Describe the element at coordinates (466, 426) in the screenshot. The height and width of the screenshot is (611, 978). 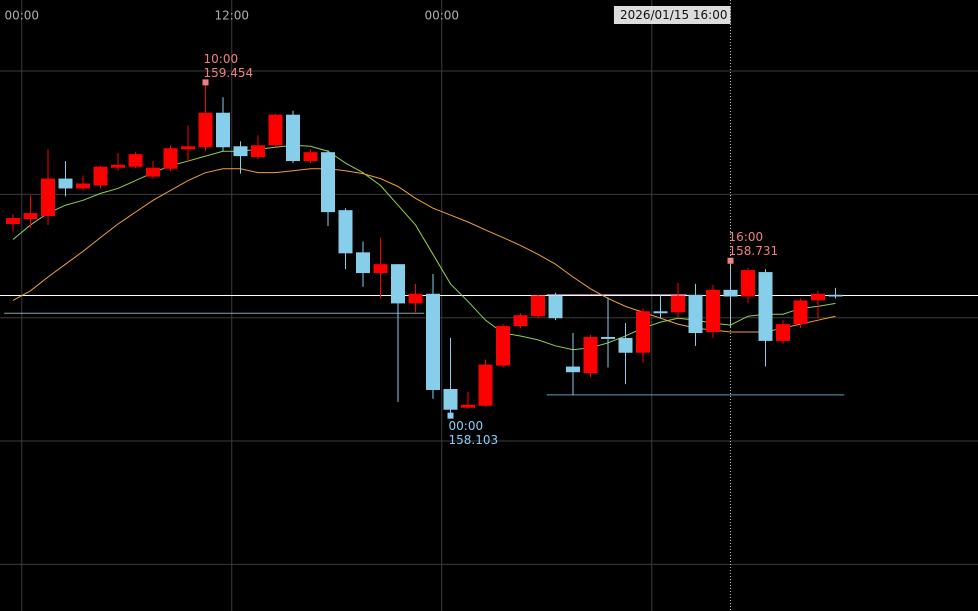
I see `annotation-time: 00:00` at that location.